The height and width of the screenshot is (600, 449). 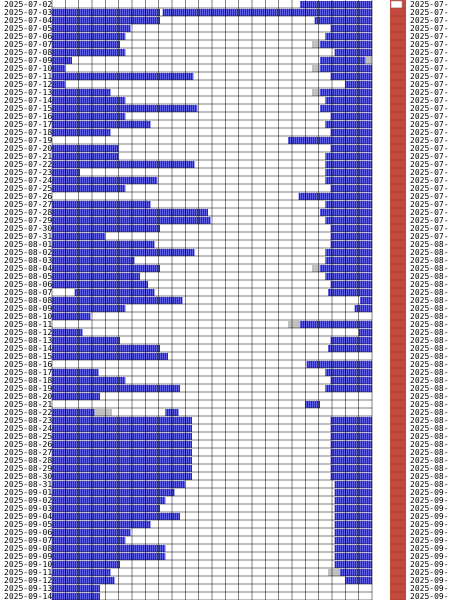 I want to click on date-label-right: 2025-07-06, so click(x=429, y=36).